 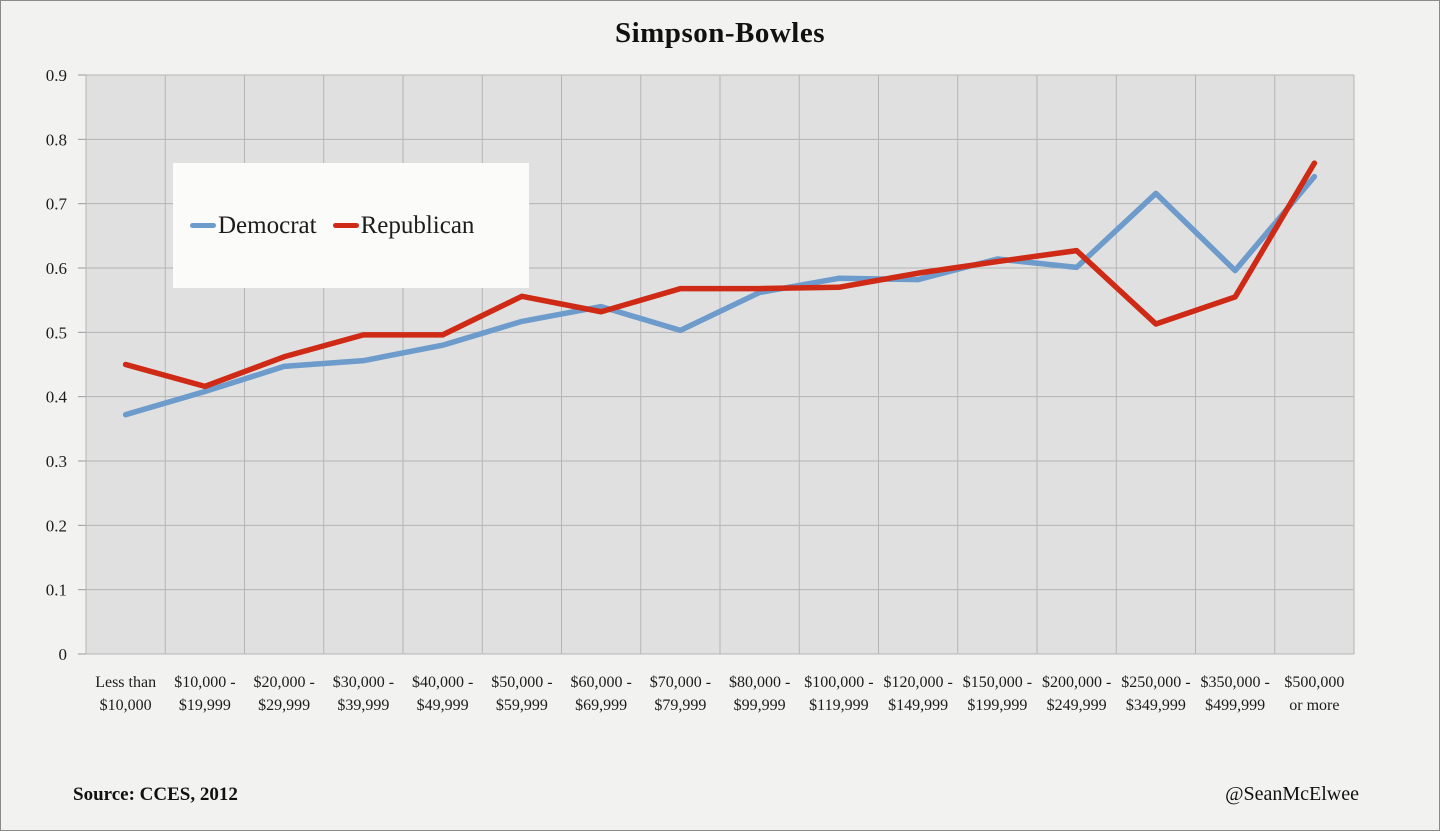 I want to click on x-tick-label: $20,000 -$29,999, so click(x=283, y=694).